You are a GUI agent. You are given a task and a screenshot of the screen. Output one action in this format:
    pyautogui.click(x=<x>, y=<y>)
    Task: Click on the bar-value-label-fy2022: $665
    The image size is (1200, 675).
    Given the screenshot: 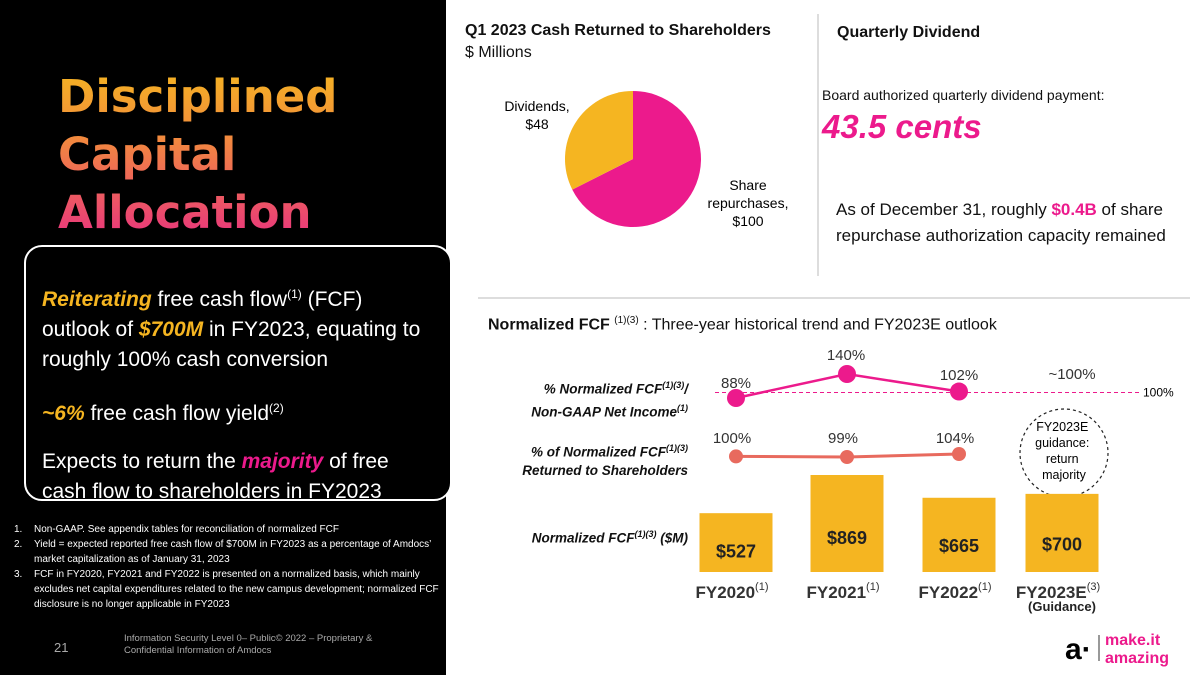 What is the action you would take?
    pyautogui.click(x=959, y=546)
    